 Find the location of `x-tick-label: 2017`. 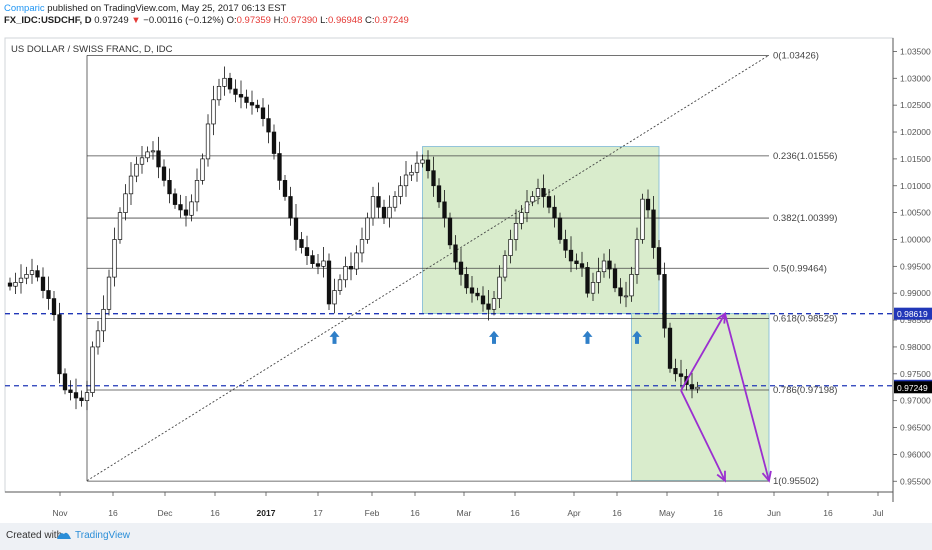

x-tick-label: 2017 is located at coordinates (266, 513).